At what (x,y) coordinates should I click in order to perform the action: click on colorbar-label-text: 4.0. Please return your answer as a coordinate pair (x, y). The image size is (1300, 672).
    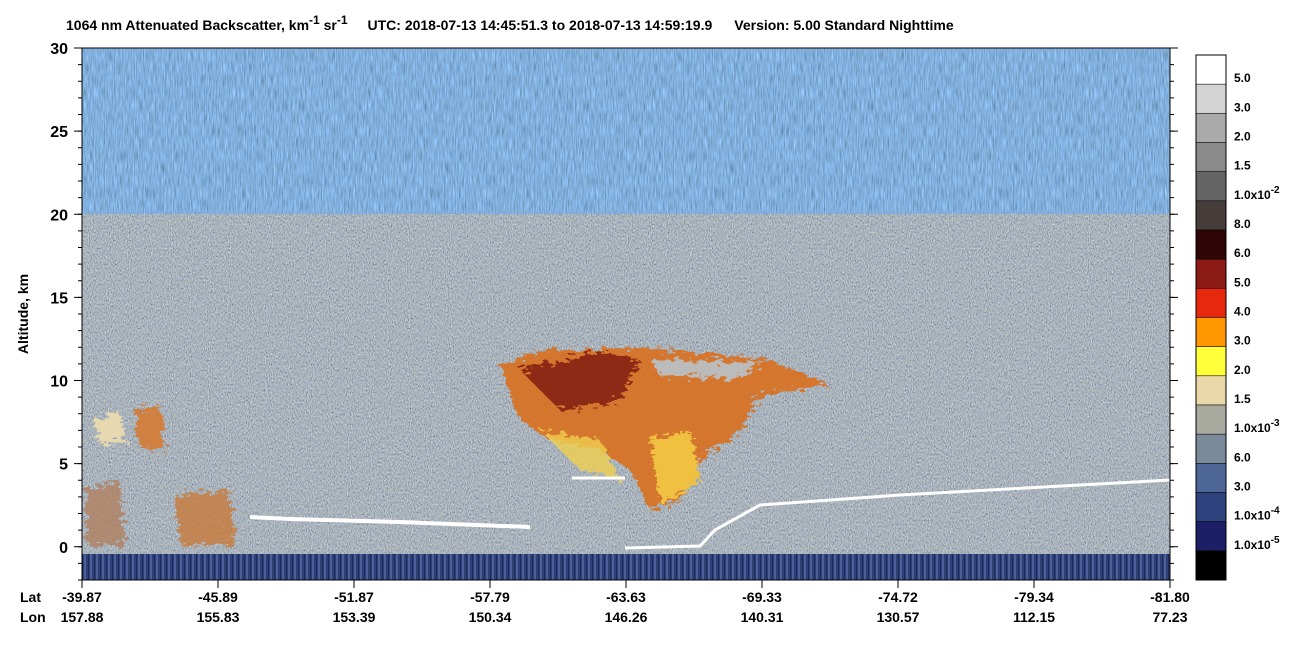
    Looking at the image, I should click on (1242, 312).